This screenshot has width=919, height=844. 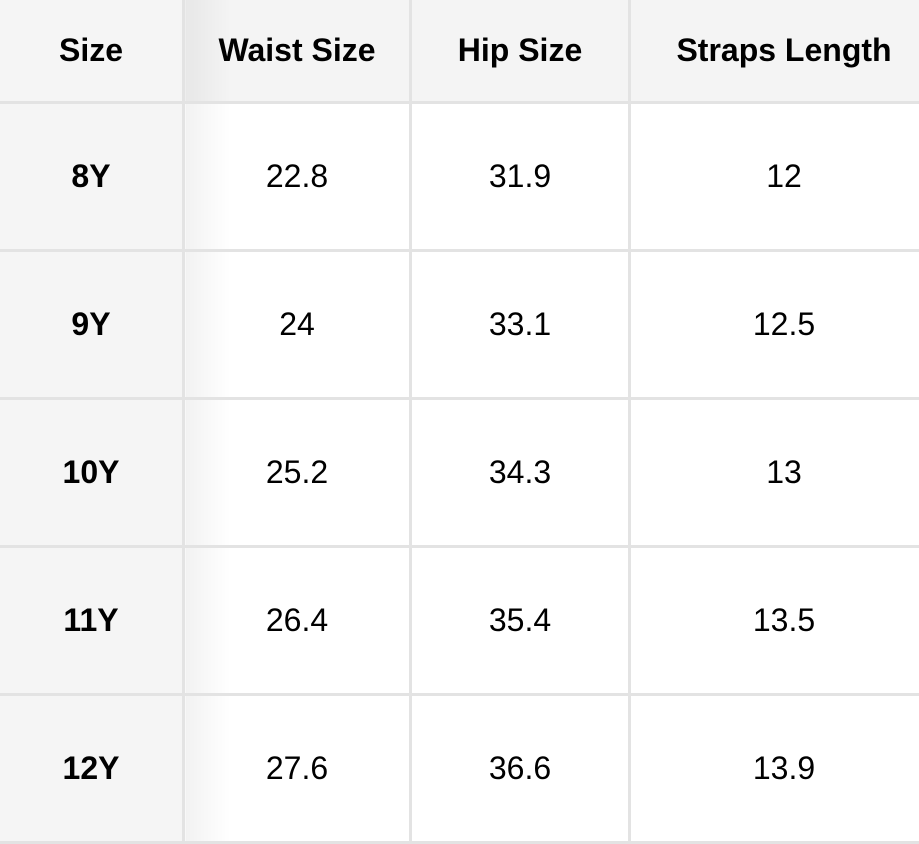 What do you see at coordinates (297, 769) in the screenshot?
I see `cell-waist-size: 27.6` at bounding box center [297, 769].